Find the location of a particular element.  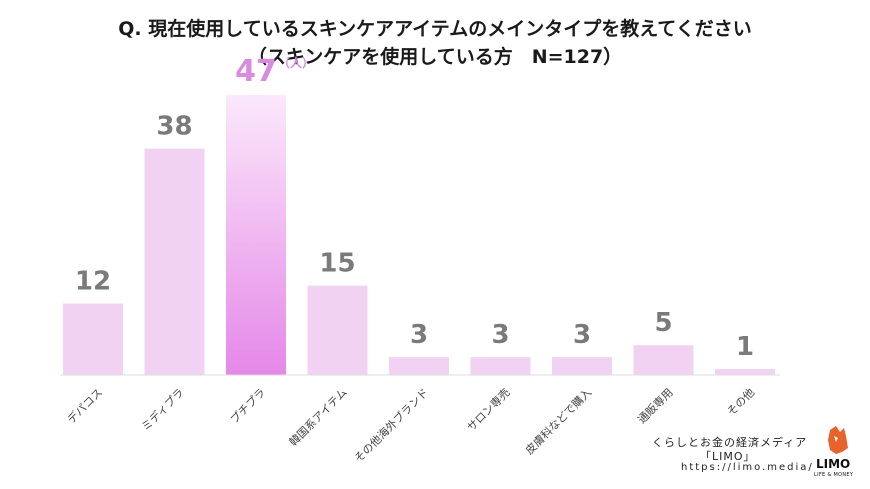

category-label-7: 皮膚科などで購入 is located at coordinates (558, 421).